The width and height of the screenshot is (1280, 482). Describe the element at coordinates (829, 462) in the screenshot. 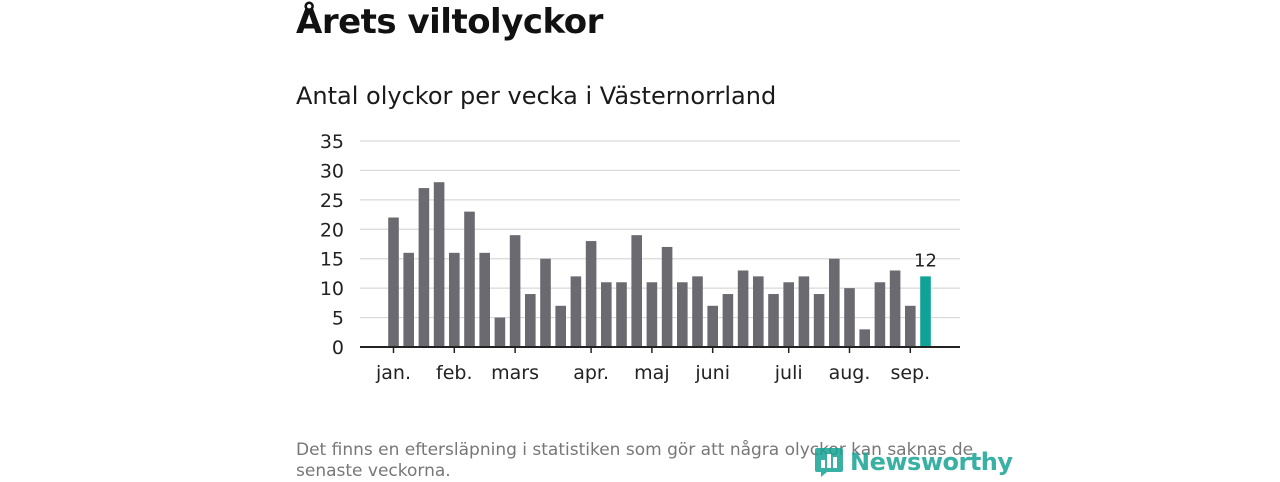

I see `newsworthy-logo-icon` at that location.